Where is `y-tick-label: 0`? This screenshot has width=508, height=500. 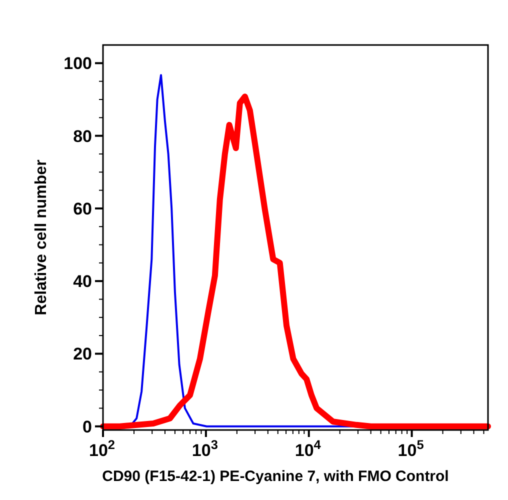 y-tick-label: 0 is located at coordinates (87, 426).